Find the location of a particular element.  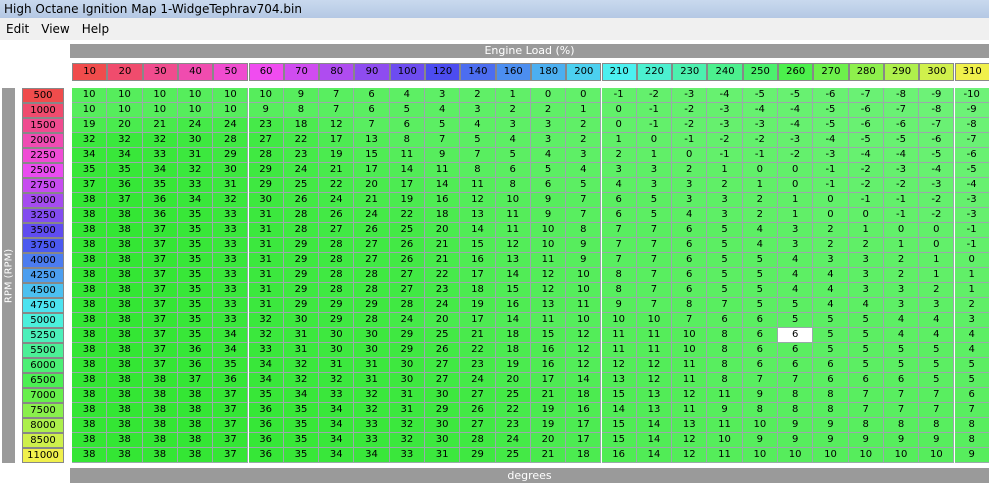

row-header: 3250 is located at coordinates (43, 215).